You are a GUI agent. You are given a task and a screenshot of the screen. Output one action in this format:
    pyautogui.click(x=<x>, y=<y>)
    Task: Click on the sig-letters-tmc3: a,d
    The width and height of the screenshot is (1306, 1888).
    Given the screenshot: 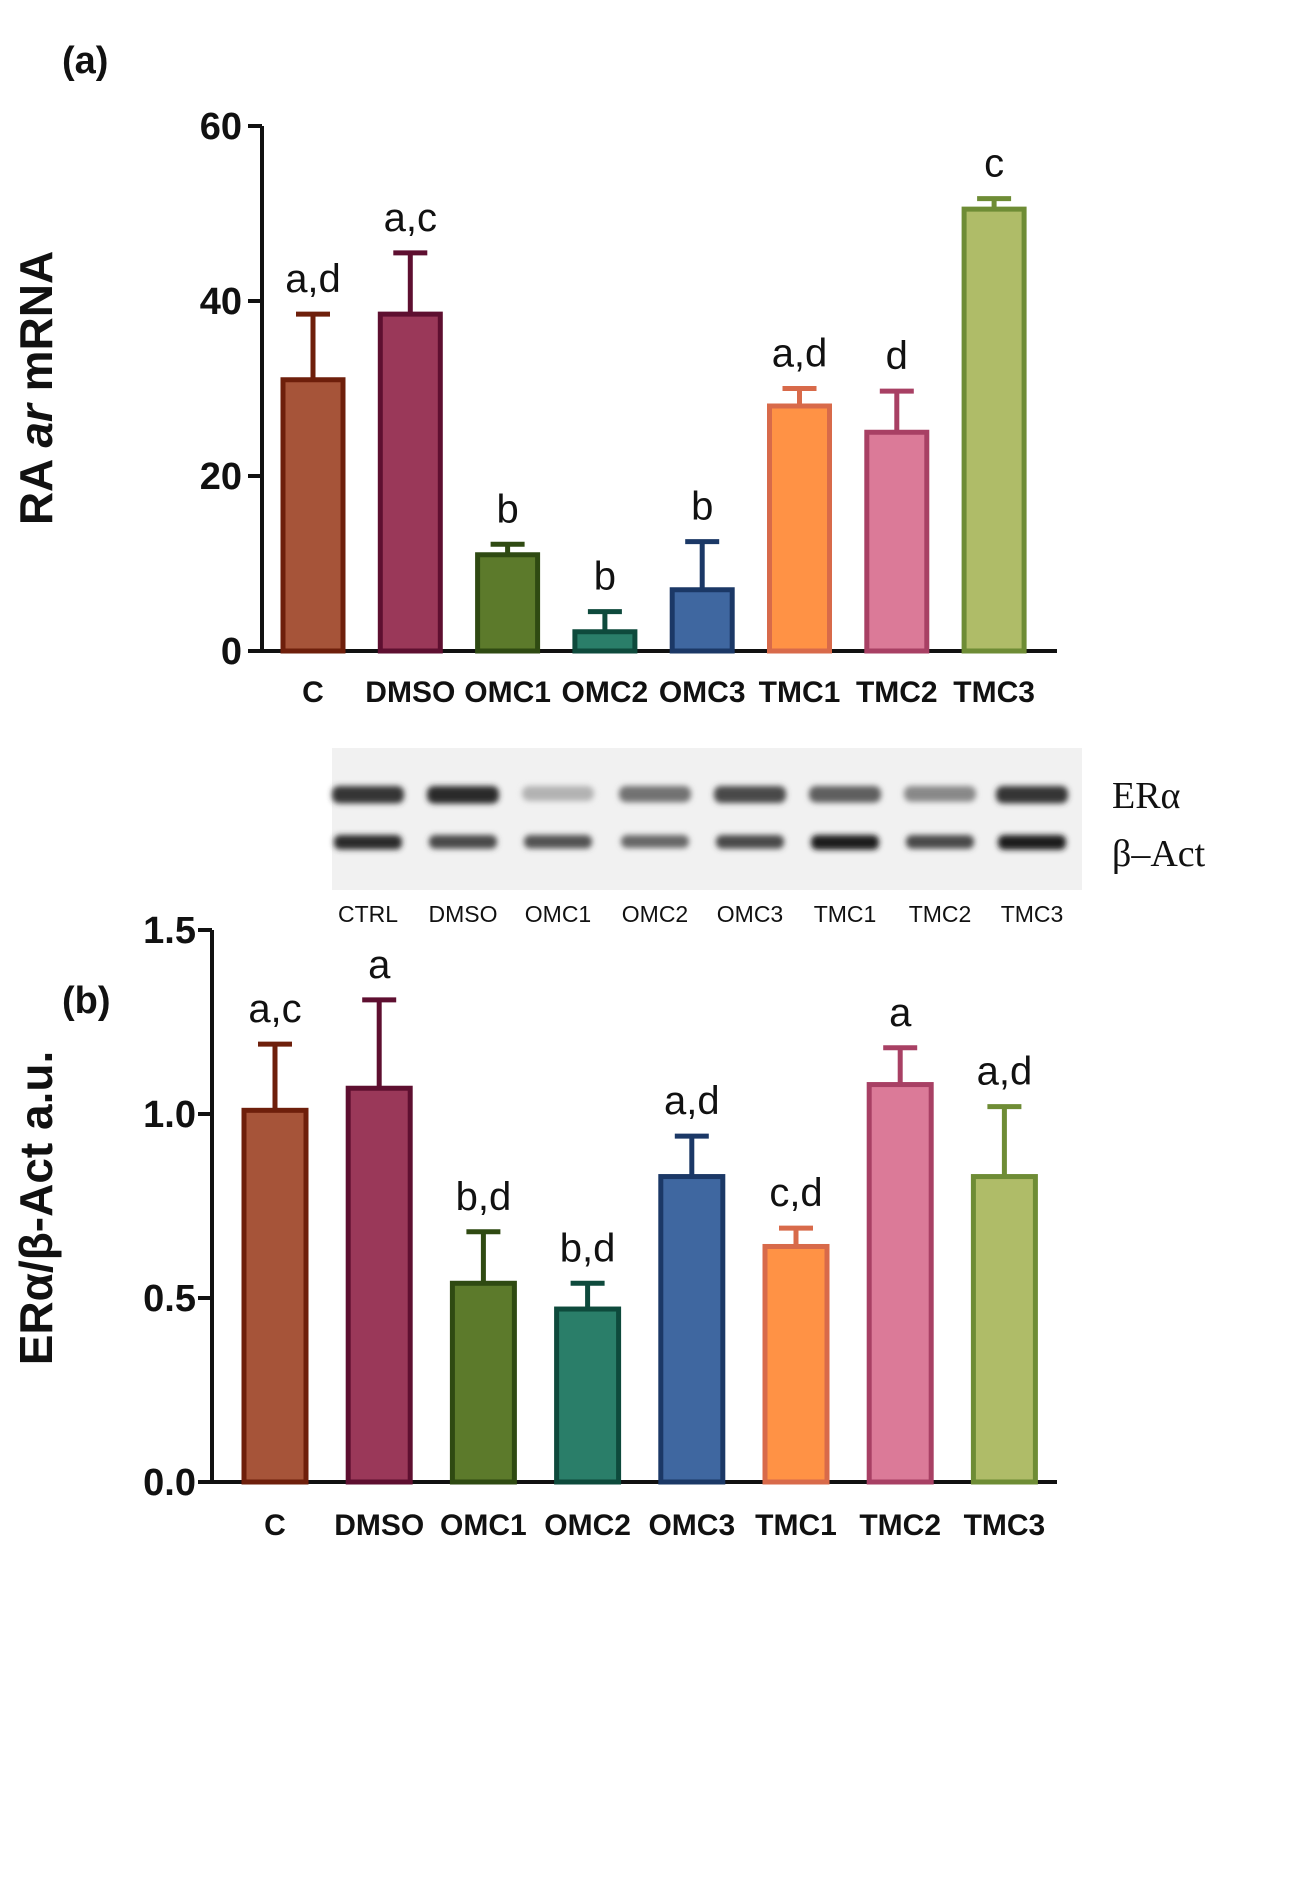 What is the action you would take?
    pyautogui.click(x=1005, y=1072)
    